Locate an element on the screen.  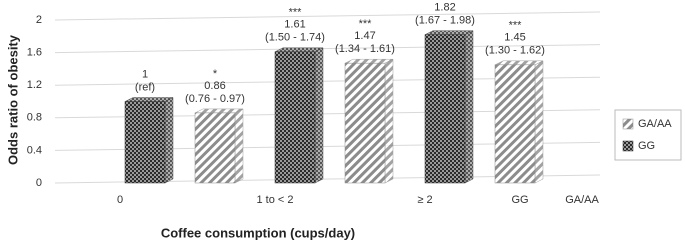
ci-label: (1.30 - 1.62) is located at coordinates (515, 51).